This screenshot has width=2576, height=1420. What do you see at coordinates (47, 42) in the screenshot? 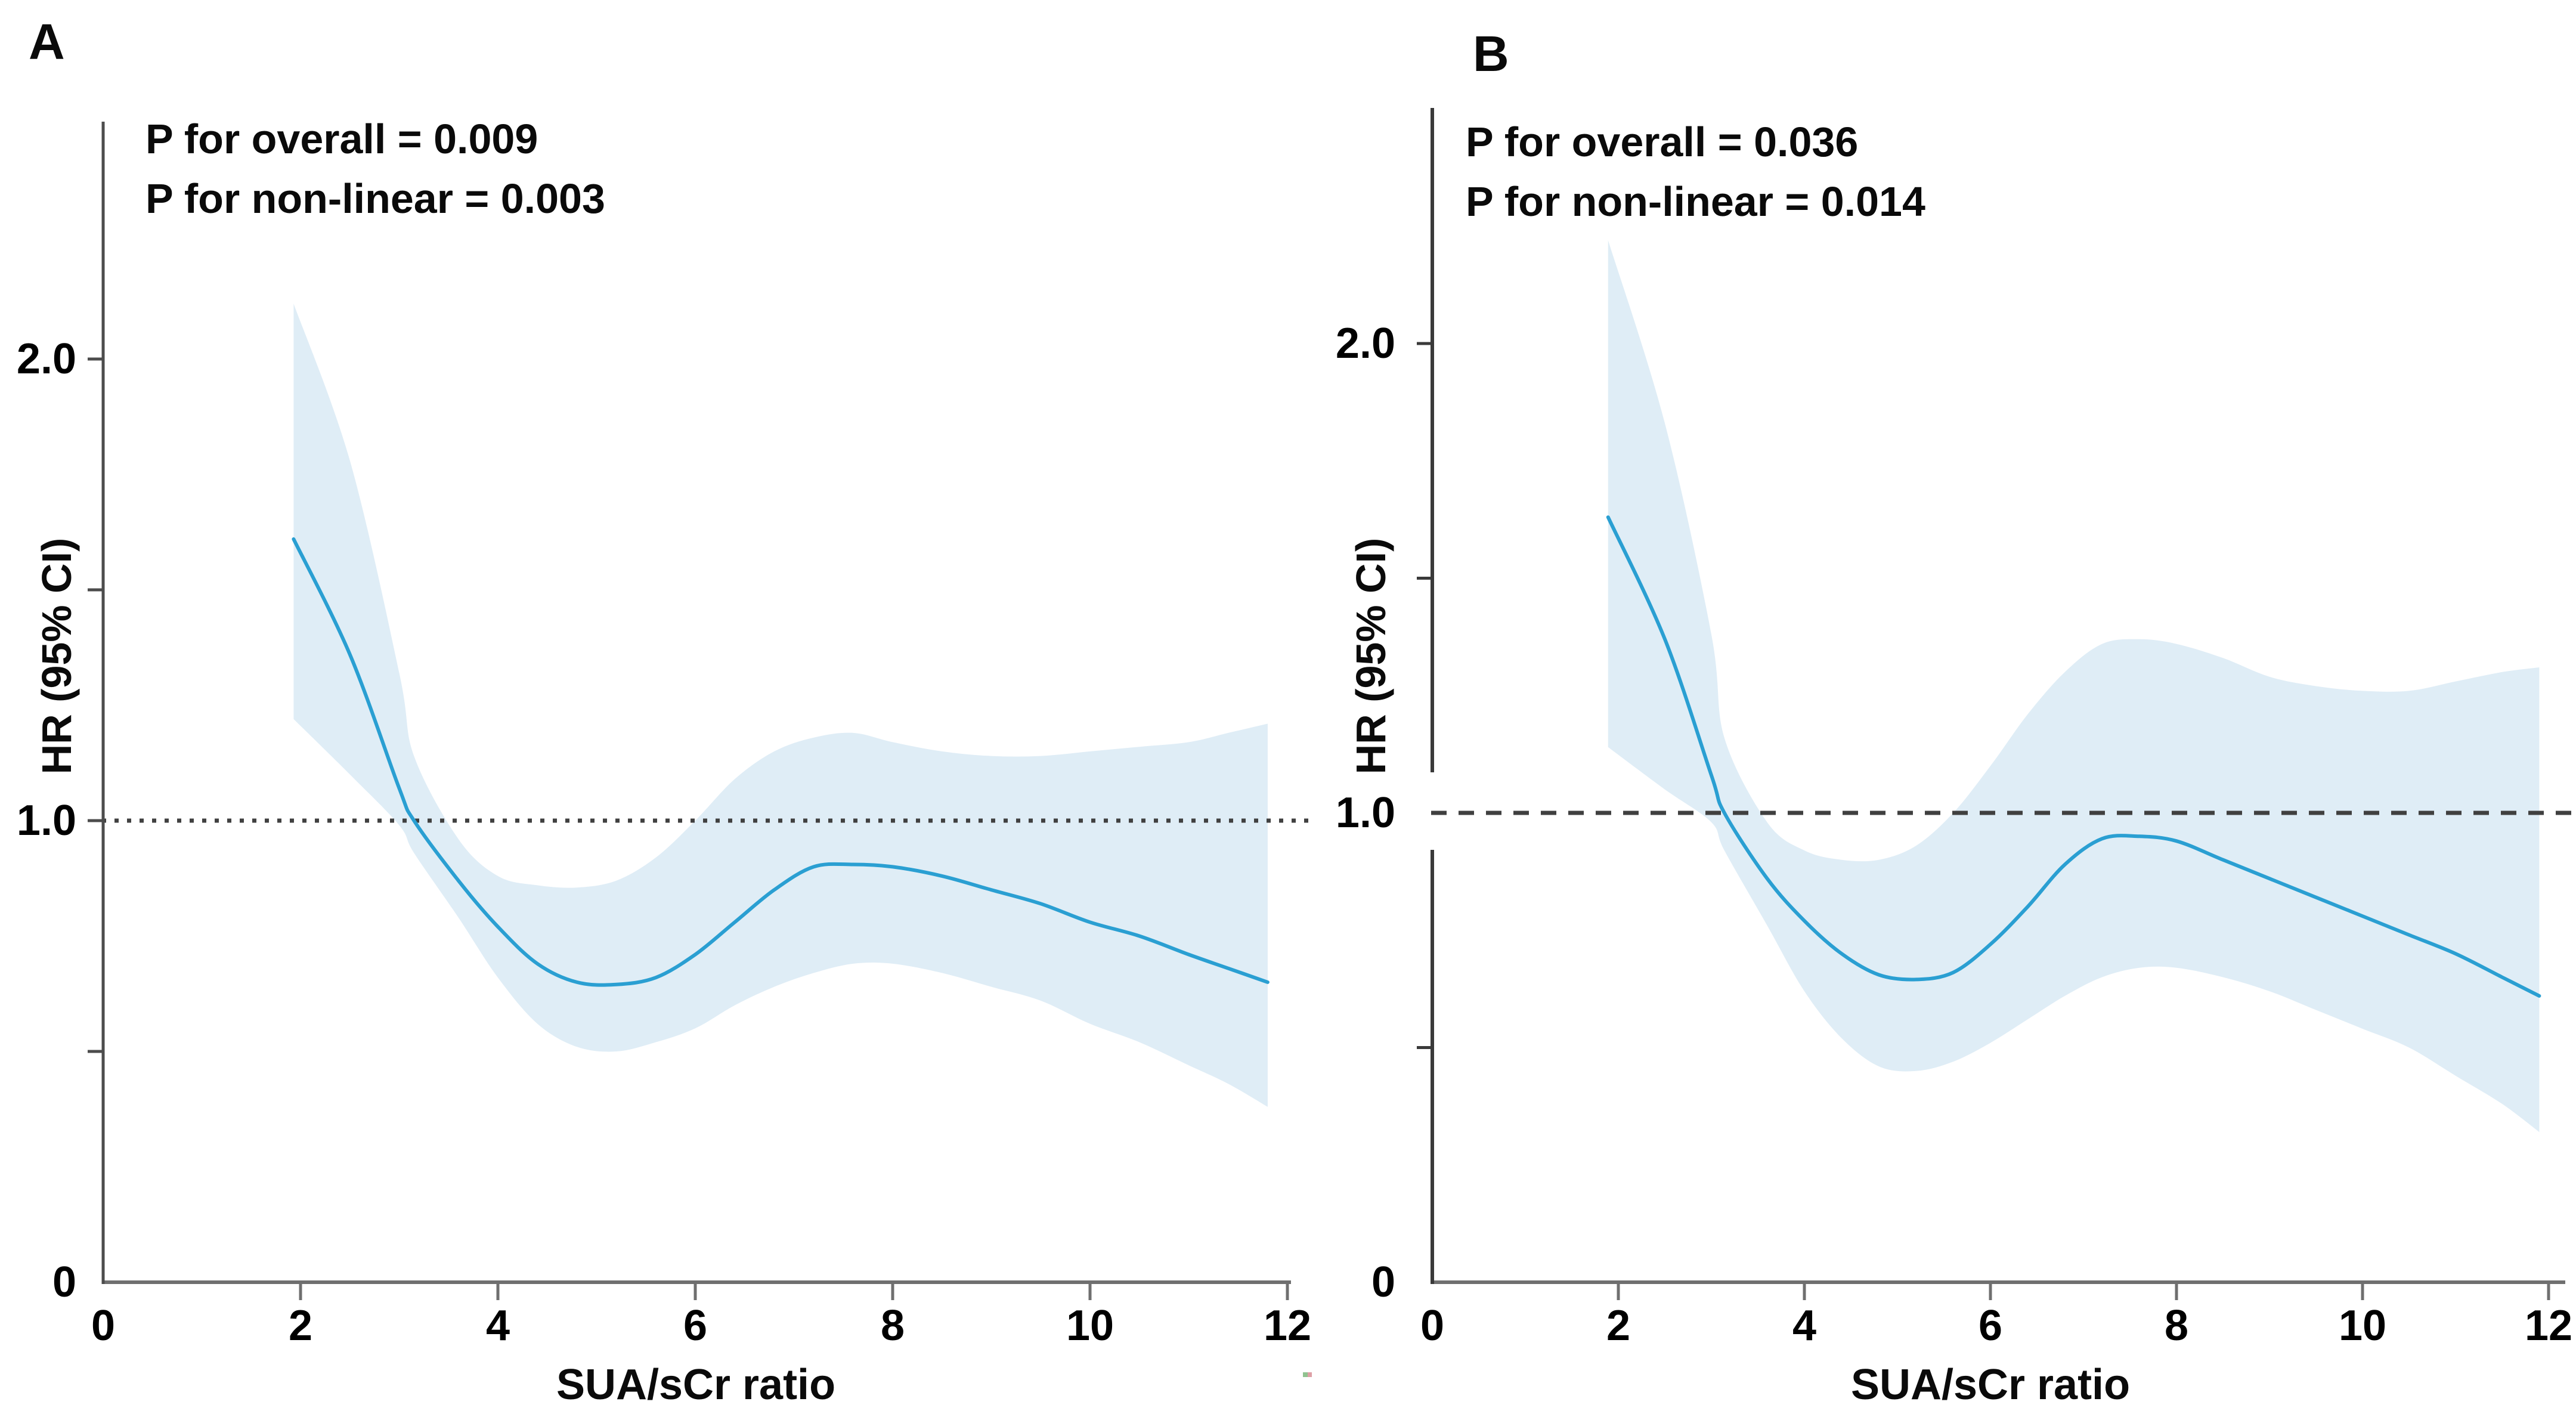
I see `panel-label-a: A` at bounding box center [47, 42].